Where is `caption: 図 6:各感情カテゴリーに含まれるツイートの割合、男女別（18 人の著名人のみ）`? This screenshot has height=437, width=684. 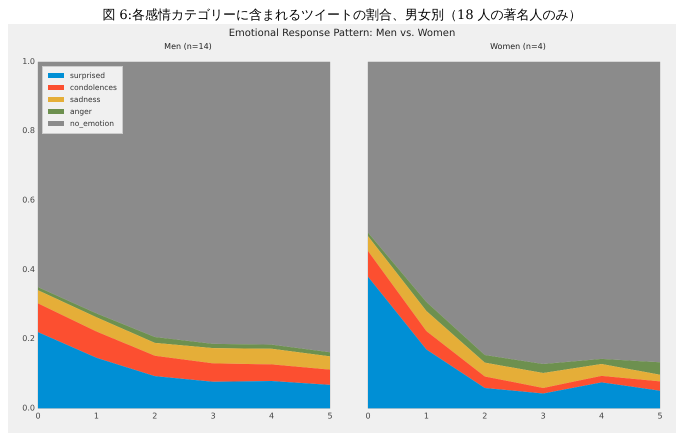 caption: 図 6:各感情カテゴリーに含まれるツイートの割合、男女別（18 人の著名人のみ） is located at coordinates (342, 16).